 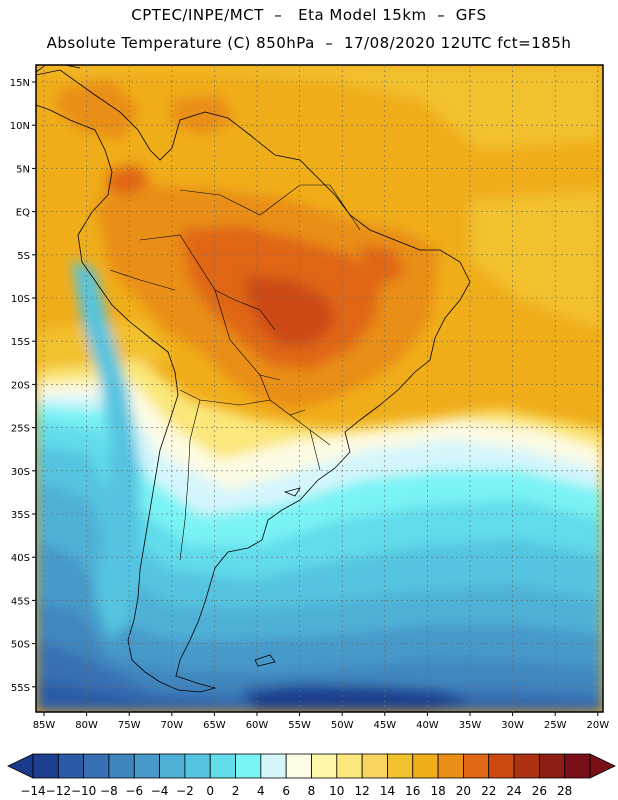 What do you see at coordinates (44, 725) in the screenshot?
I see `lon-label: 85W` at bounding box center [44, 725].